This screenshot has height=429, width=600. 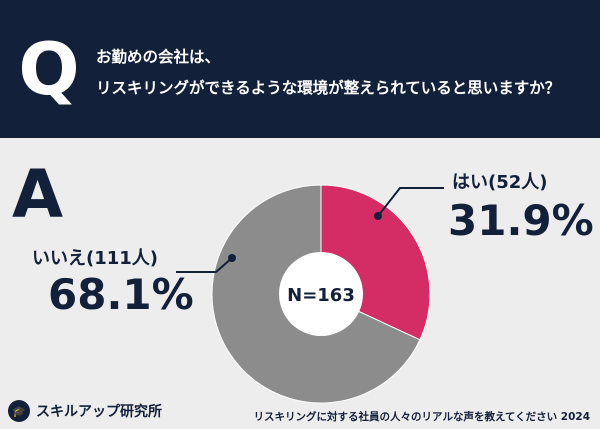 What do you see at coordinates (421, 417) in the screenshot?
I see `footer-note: リスキリングに対する社員の人々のリアルな声を教えてください 2024` at bounding box center [421, 417].